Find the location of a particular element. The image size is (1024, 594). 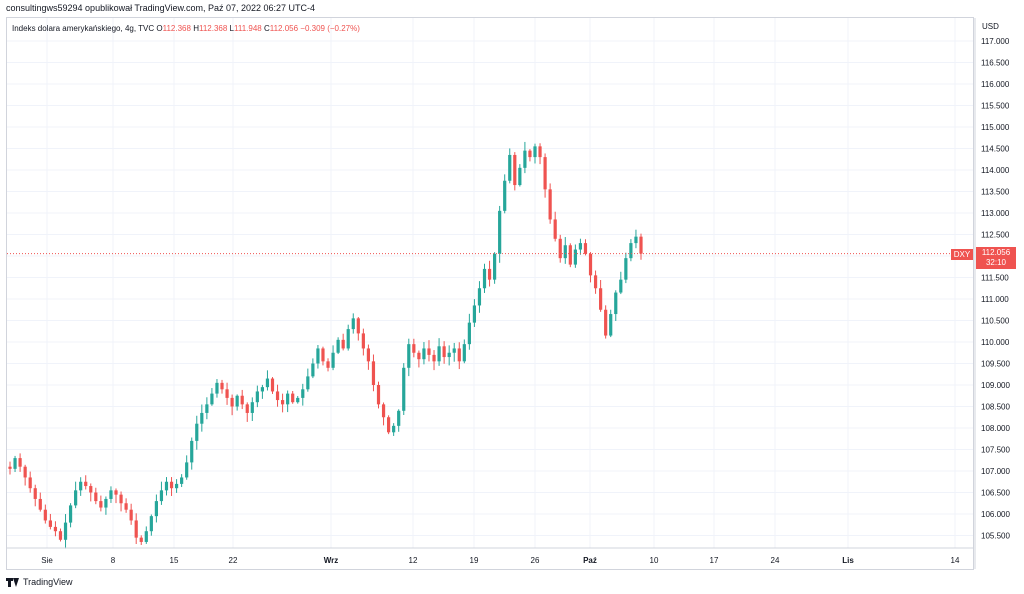

legend-high: 112.368 is located at coordinates (213, 28).